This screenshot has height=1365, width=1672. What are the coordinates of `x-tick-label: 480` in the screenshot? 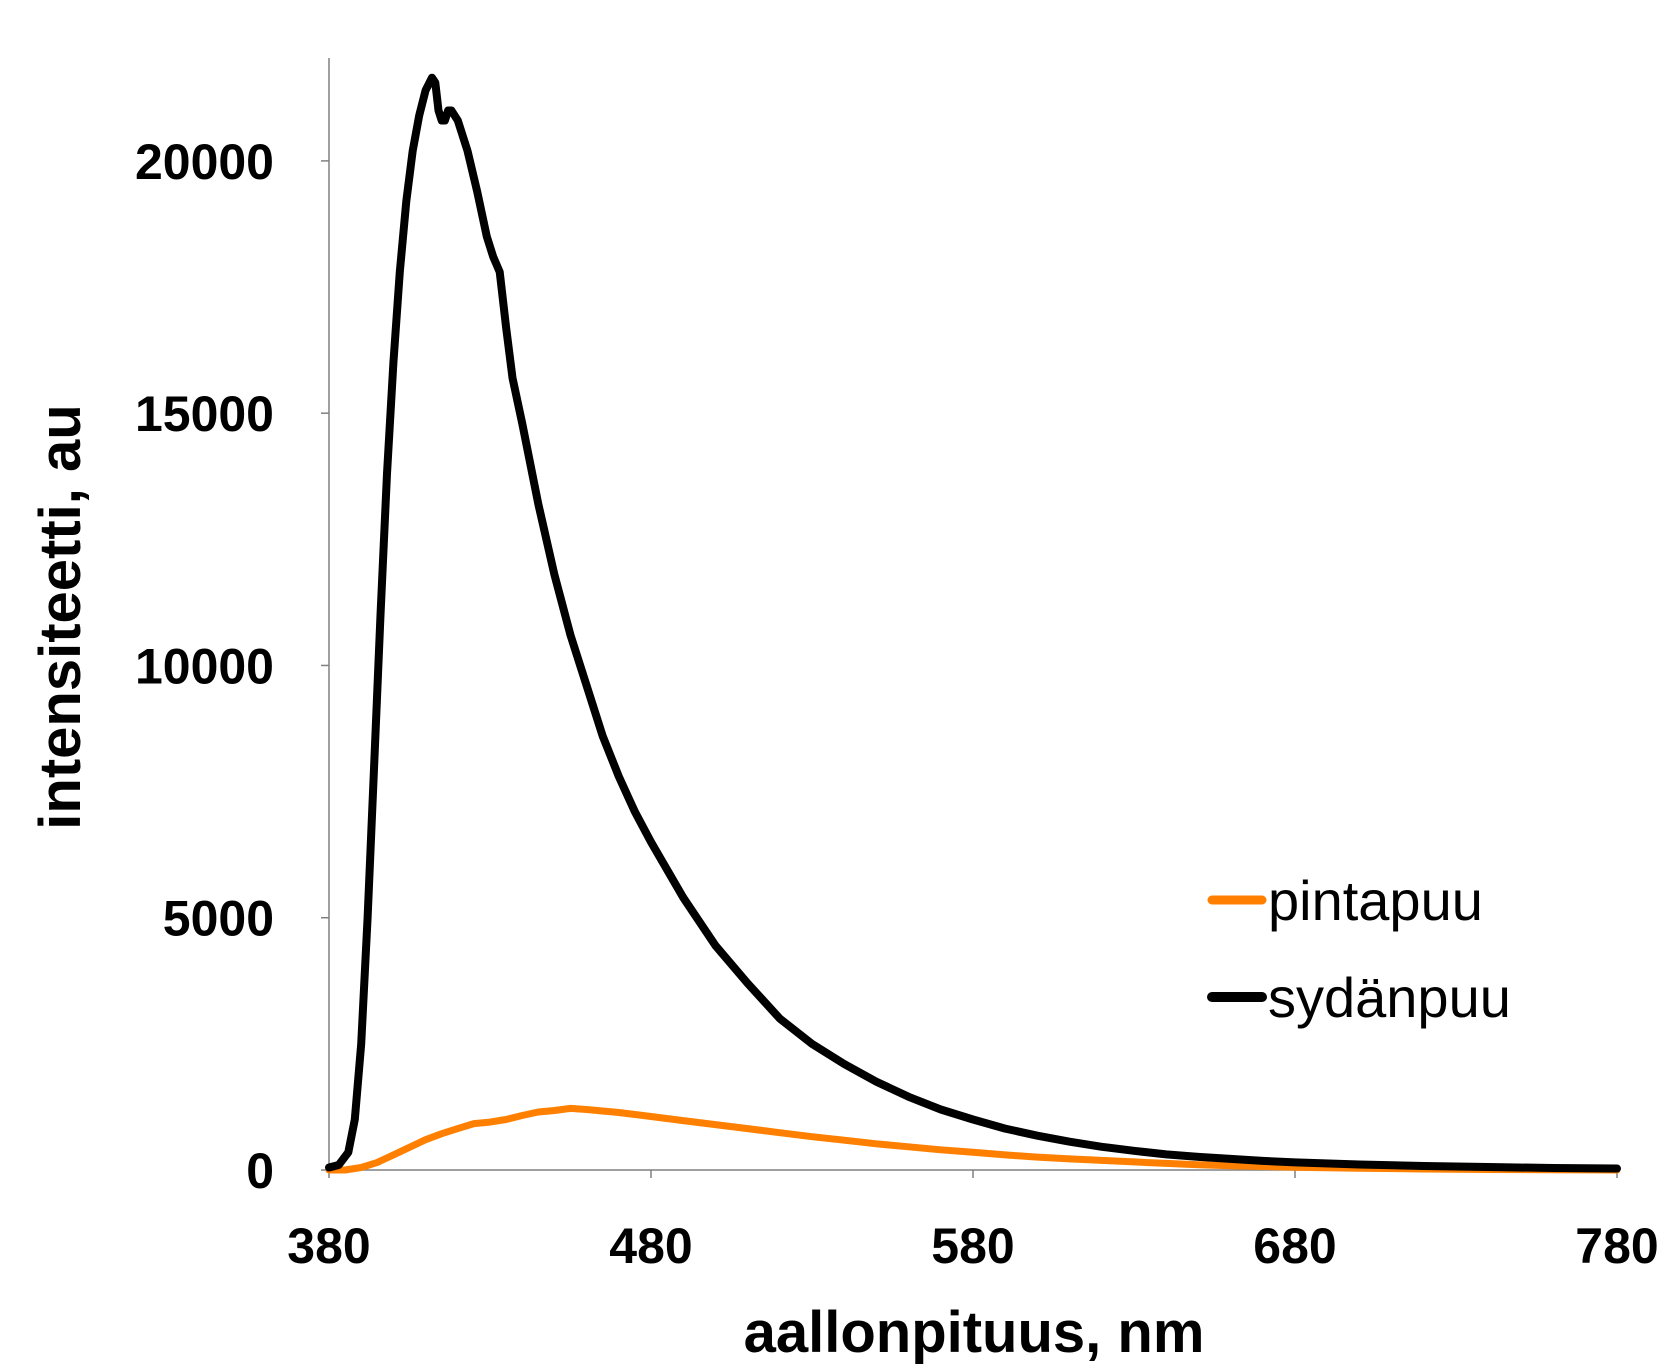 It's located at (650, 1246).